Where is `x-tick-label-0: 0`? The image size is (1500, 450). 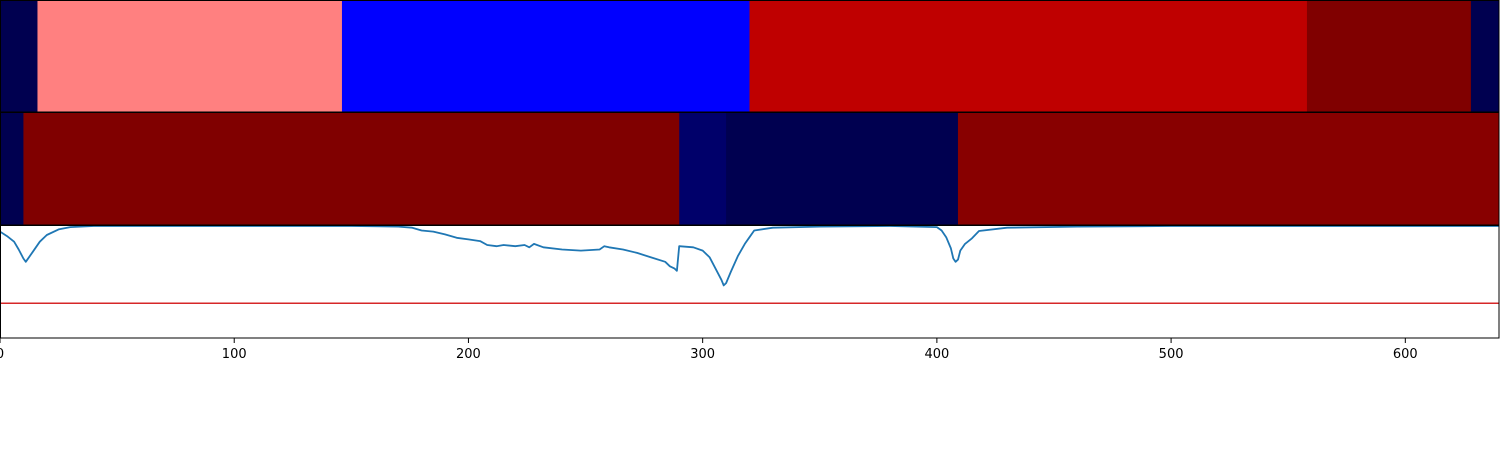
x-tick-label-0: 0 is located at coordinates (2, 354).